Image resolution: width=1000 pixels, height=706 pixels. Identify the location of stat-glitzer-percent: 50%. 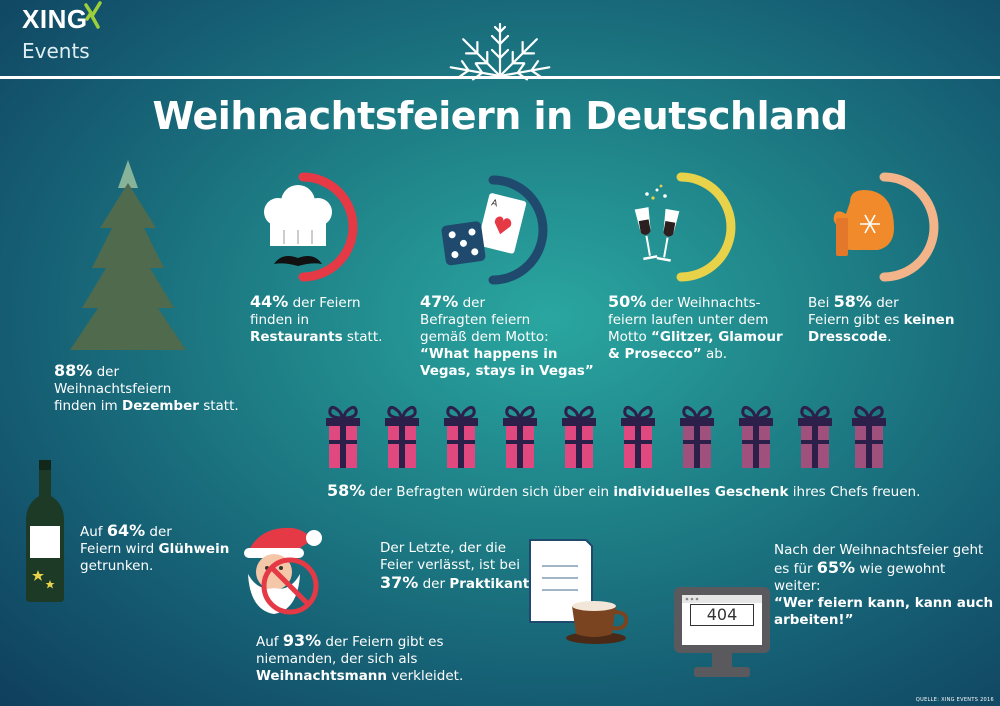
(627, 301).